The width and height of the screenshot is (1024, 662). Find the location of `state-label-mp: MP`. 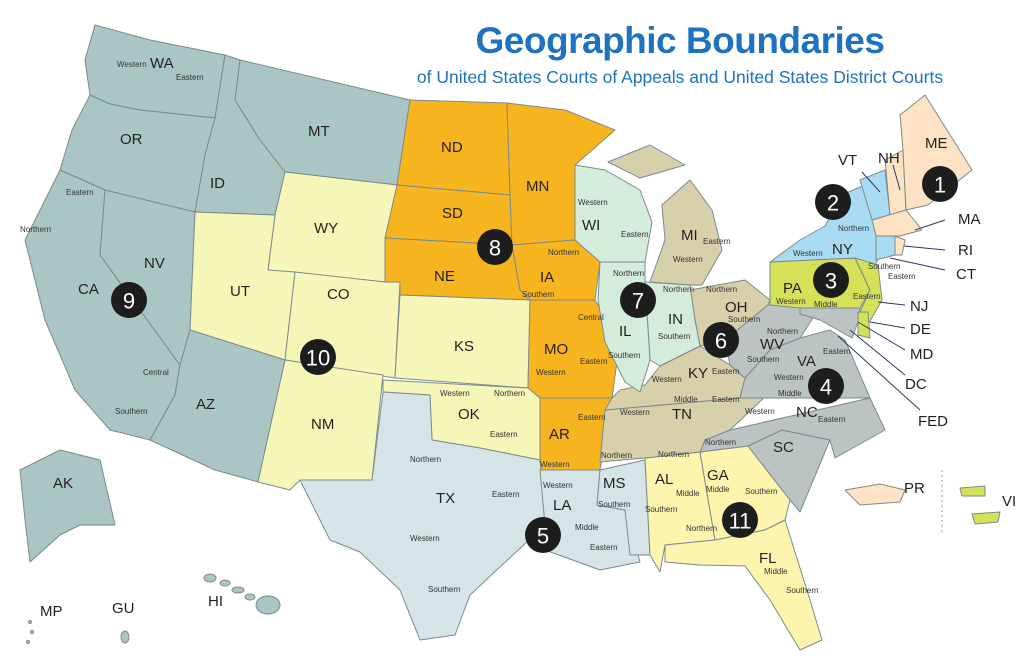

state-label-mp: MP is located at coordinates (51, 611).